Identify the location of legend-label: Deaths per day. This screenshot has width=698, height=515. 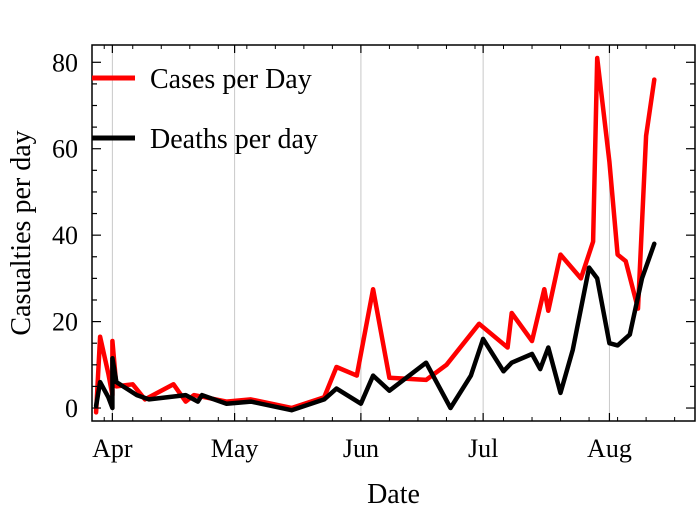
(234, 139).